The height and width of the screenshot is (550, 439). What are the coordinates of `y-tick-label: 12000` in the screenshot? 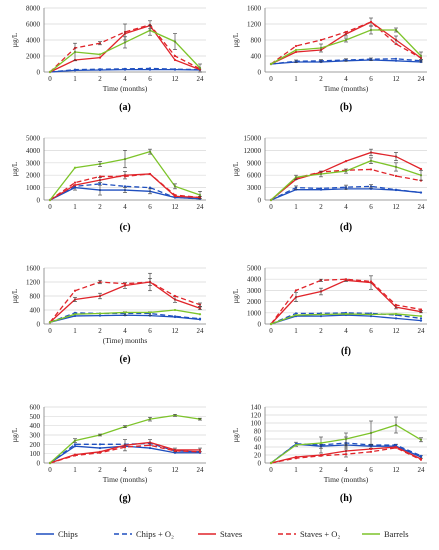 It's located at (253, 151).